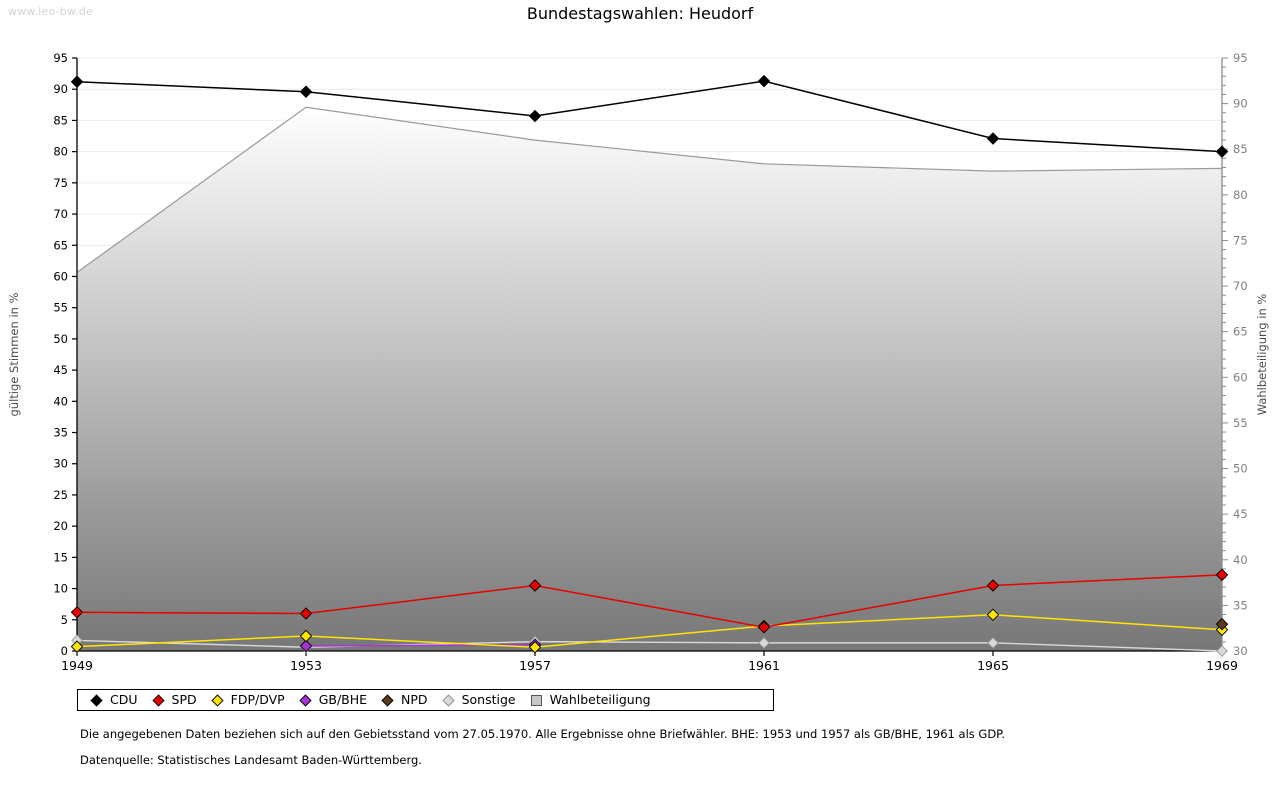 This screenshot has width=1280, height=791. What do you see at coordinates (60, 495) in the screenshot?
I see `svg-text: 25` at bounding box center [60, 495].